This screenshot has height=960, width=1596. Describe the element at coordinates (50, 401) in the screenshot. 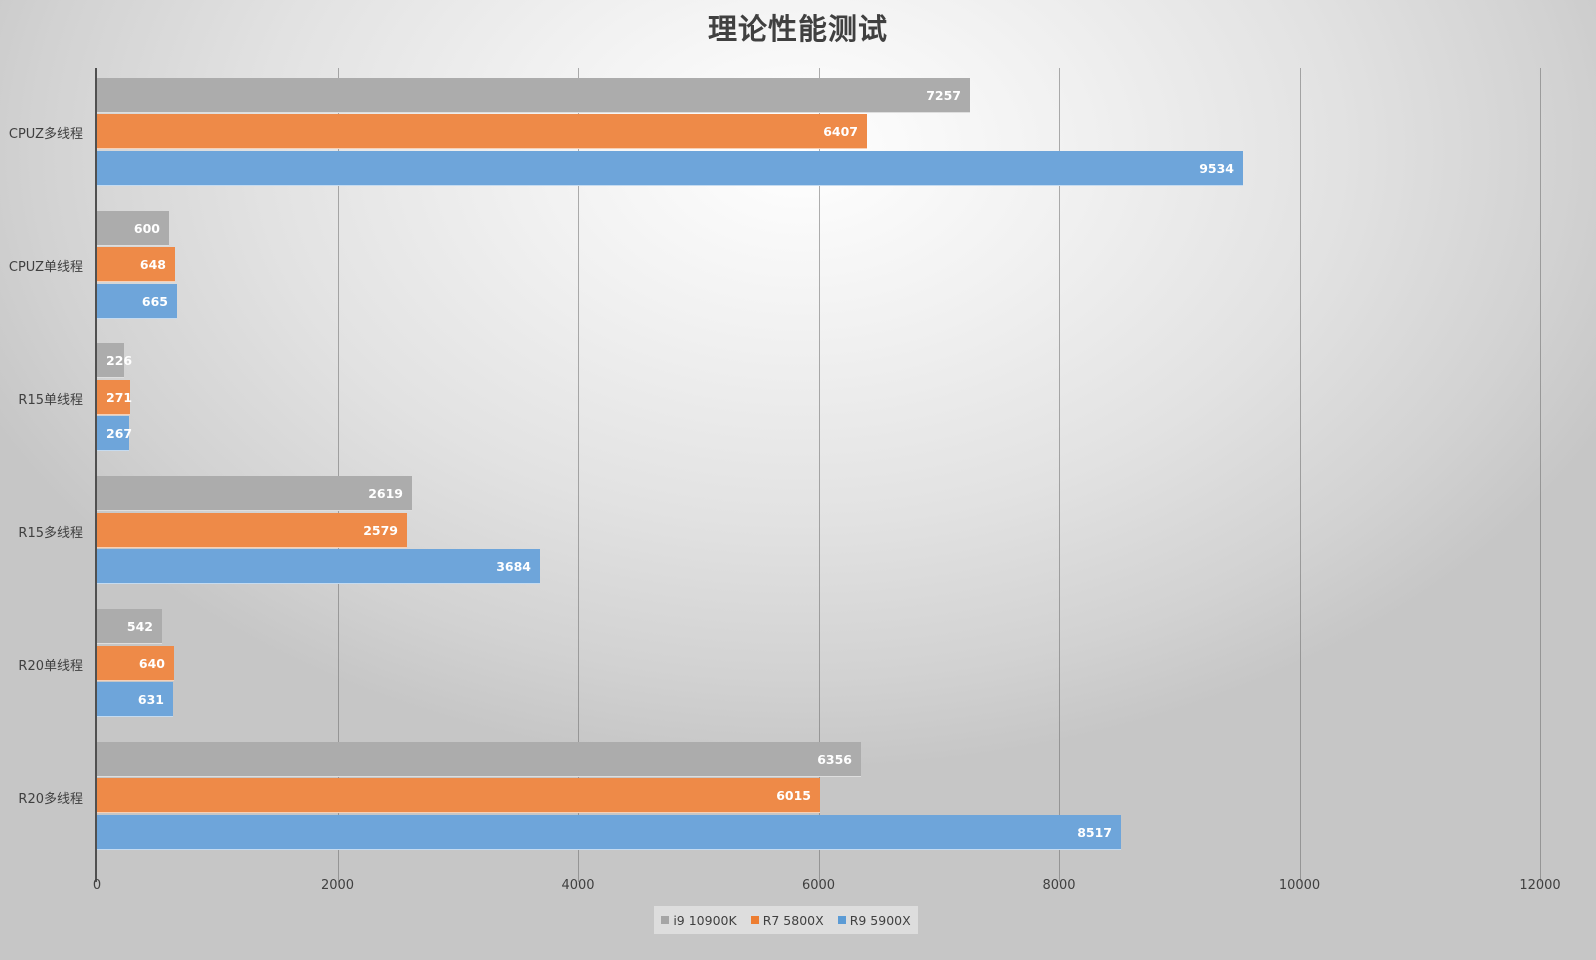

I see `category-label: R15单线程` at that location.